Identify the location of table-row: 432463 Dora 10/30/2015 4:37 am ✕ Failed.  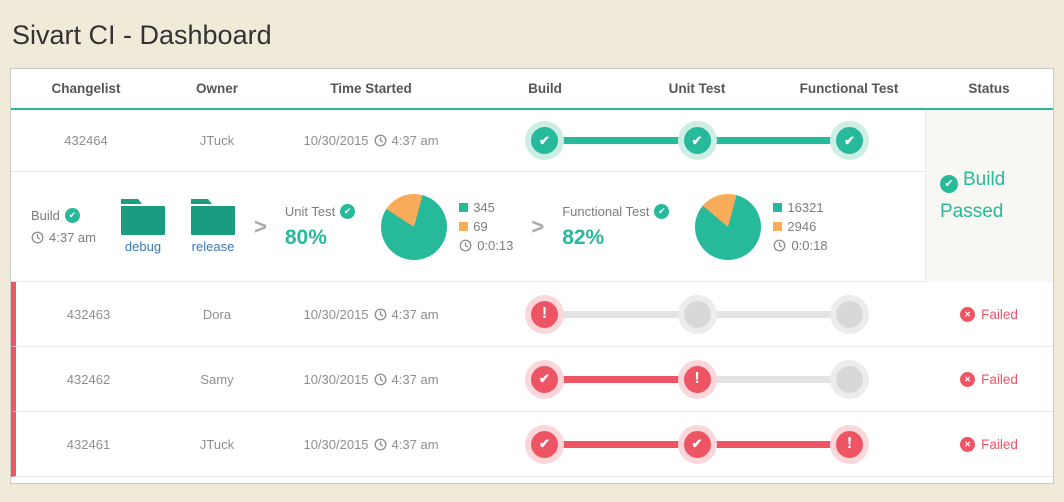
(532, 314).